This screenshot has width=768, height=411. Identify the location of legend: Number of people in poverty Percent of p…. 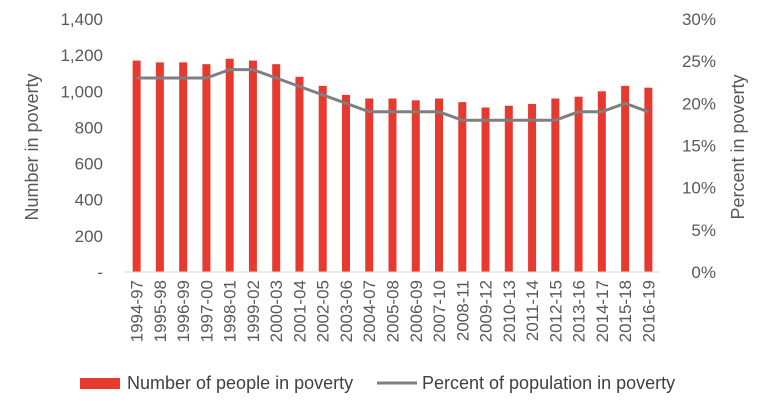
(377, 383).